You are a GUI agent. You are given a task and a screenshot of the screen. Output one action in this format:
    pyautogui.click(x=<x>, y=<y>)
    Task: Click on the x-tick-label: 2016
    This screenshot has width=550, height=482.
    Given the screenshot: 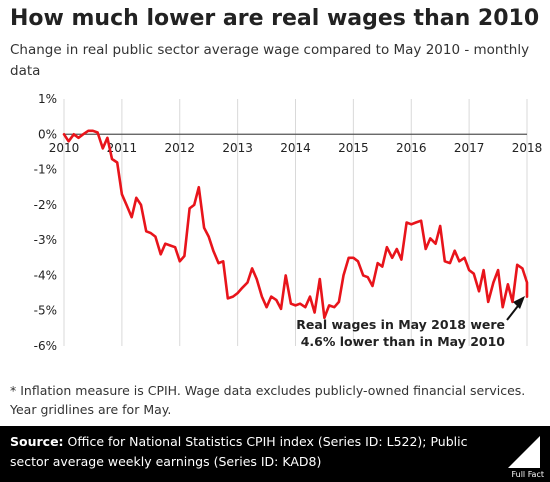 What is the action you would take?
    pyautogui.click(x=411, y=148)
    